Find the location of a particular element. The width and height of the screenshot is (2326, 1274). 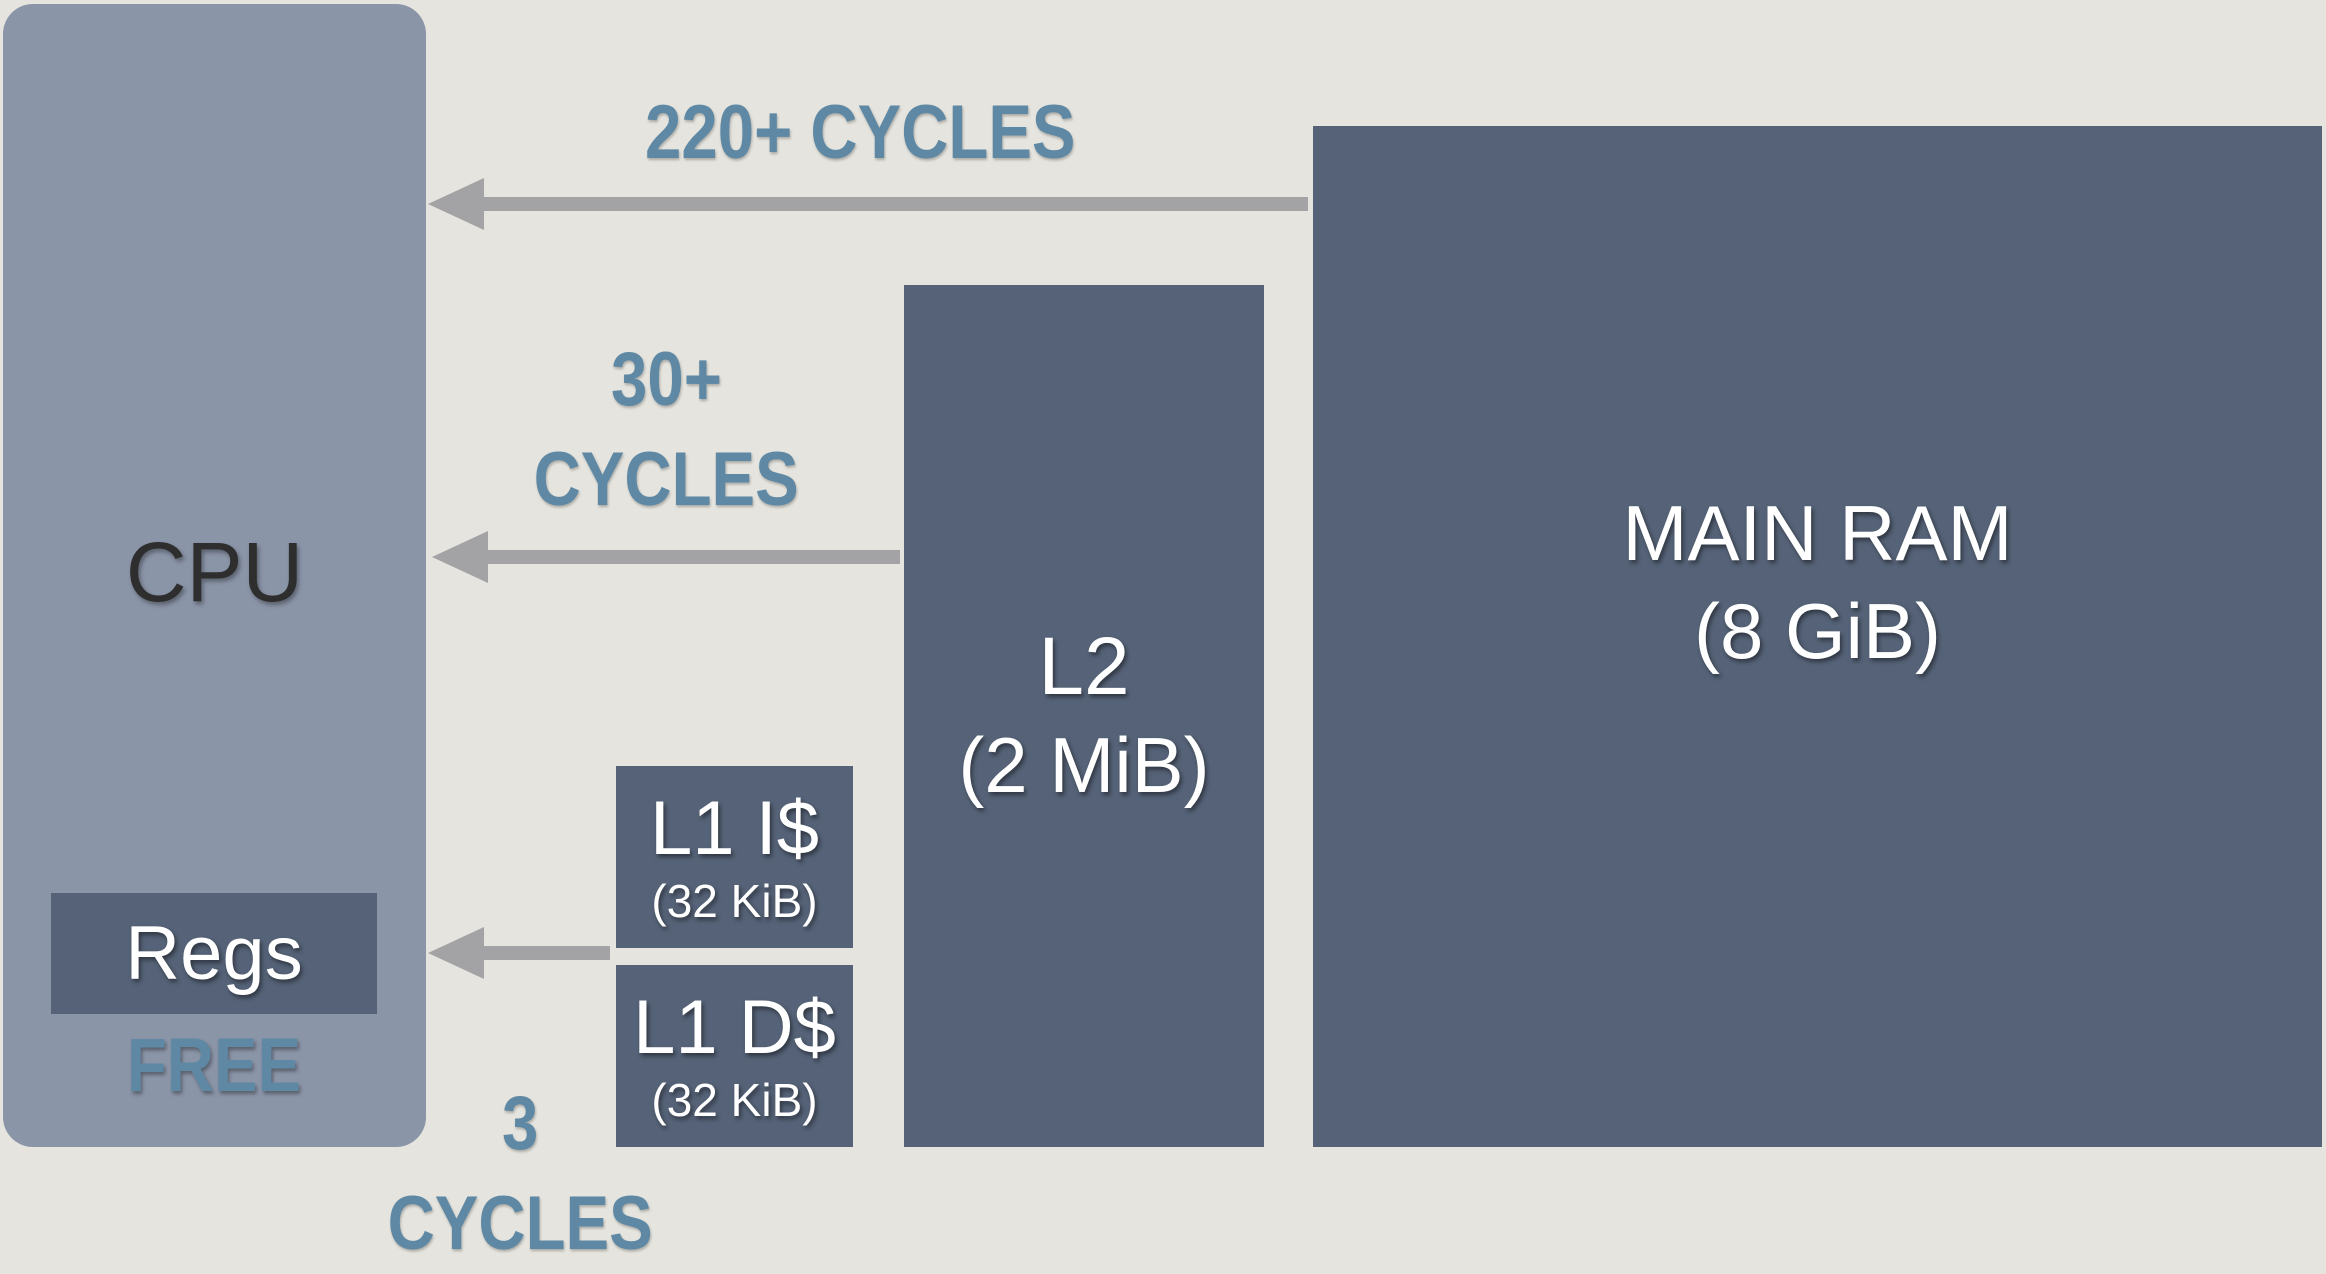

ram-to-cpu-arrow is located at coordinates (868, 204).